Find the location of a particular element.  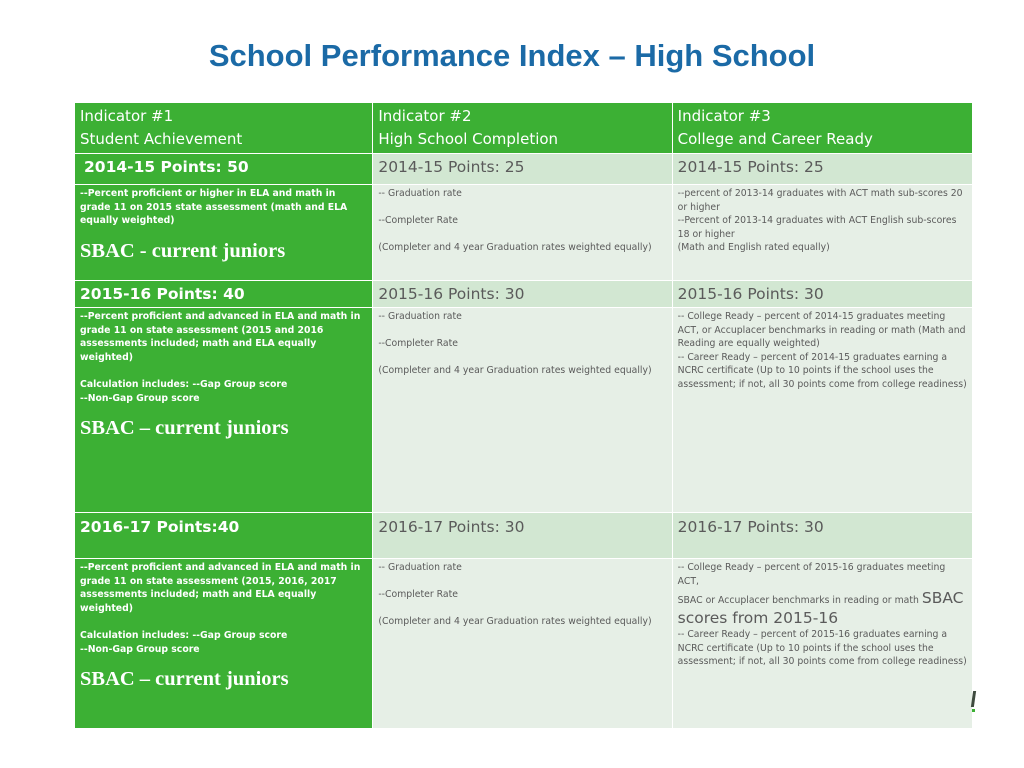

indicator-3-title: College and Career Ready is located at coordinates (775, 139).